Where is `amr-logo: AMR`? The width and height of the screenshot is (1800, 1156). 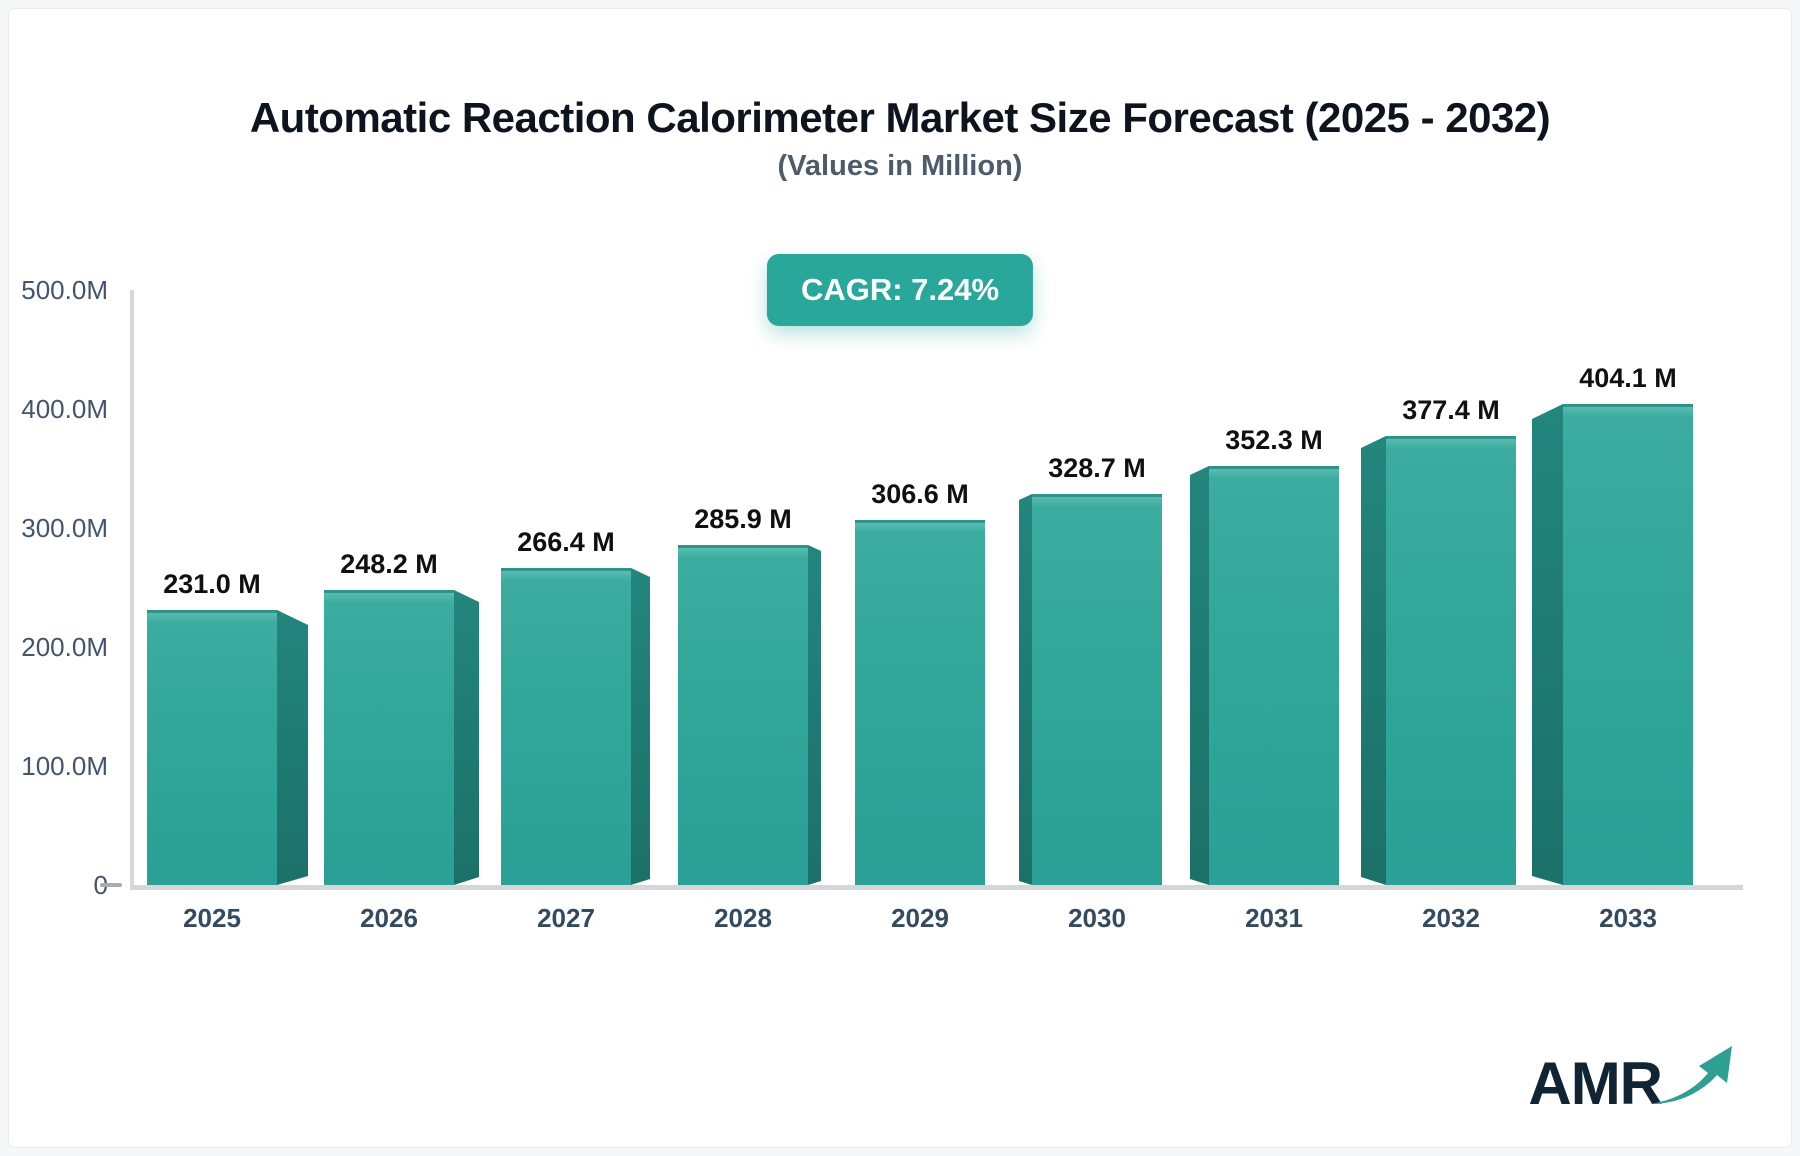 amr-logo: AMR is located at coordinates (1633, 1077).